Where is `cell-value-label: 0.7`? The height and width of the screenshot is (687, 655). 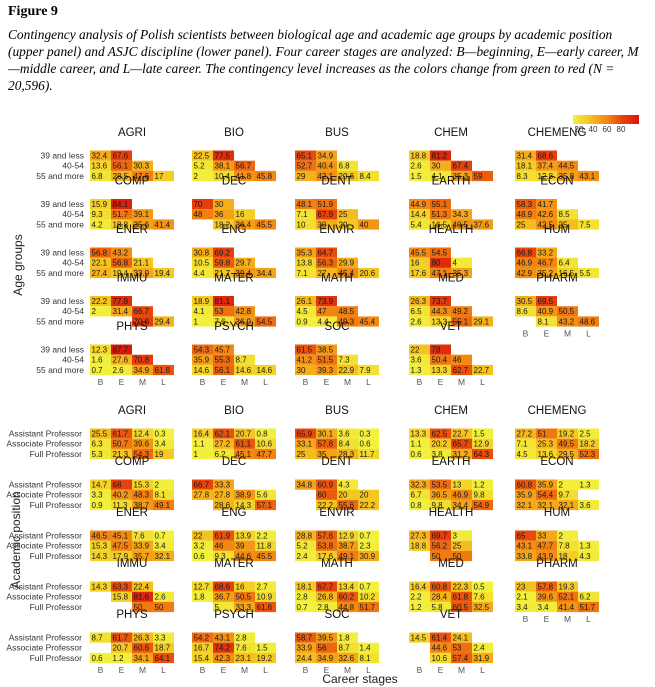 cell-value-label: 0.7 is located at coordinates (161, 536).